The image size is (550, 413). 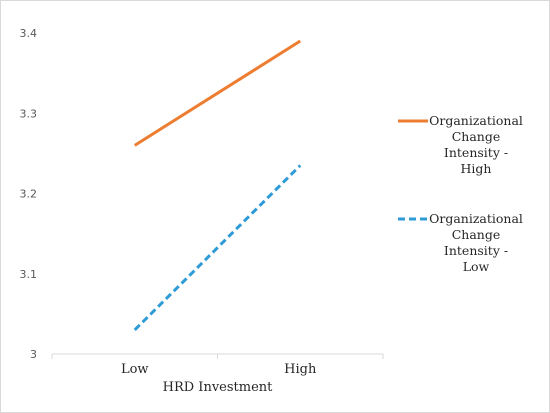 What do you see at coordinates (135, 369) in the screenshot?
I see `x-category-label: Low` at bounding box center [135, 369].